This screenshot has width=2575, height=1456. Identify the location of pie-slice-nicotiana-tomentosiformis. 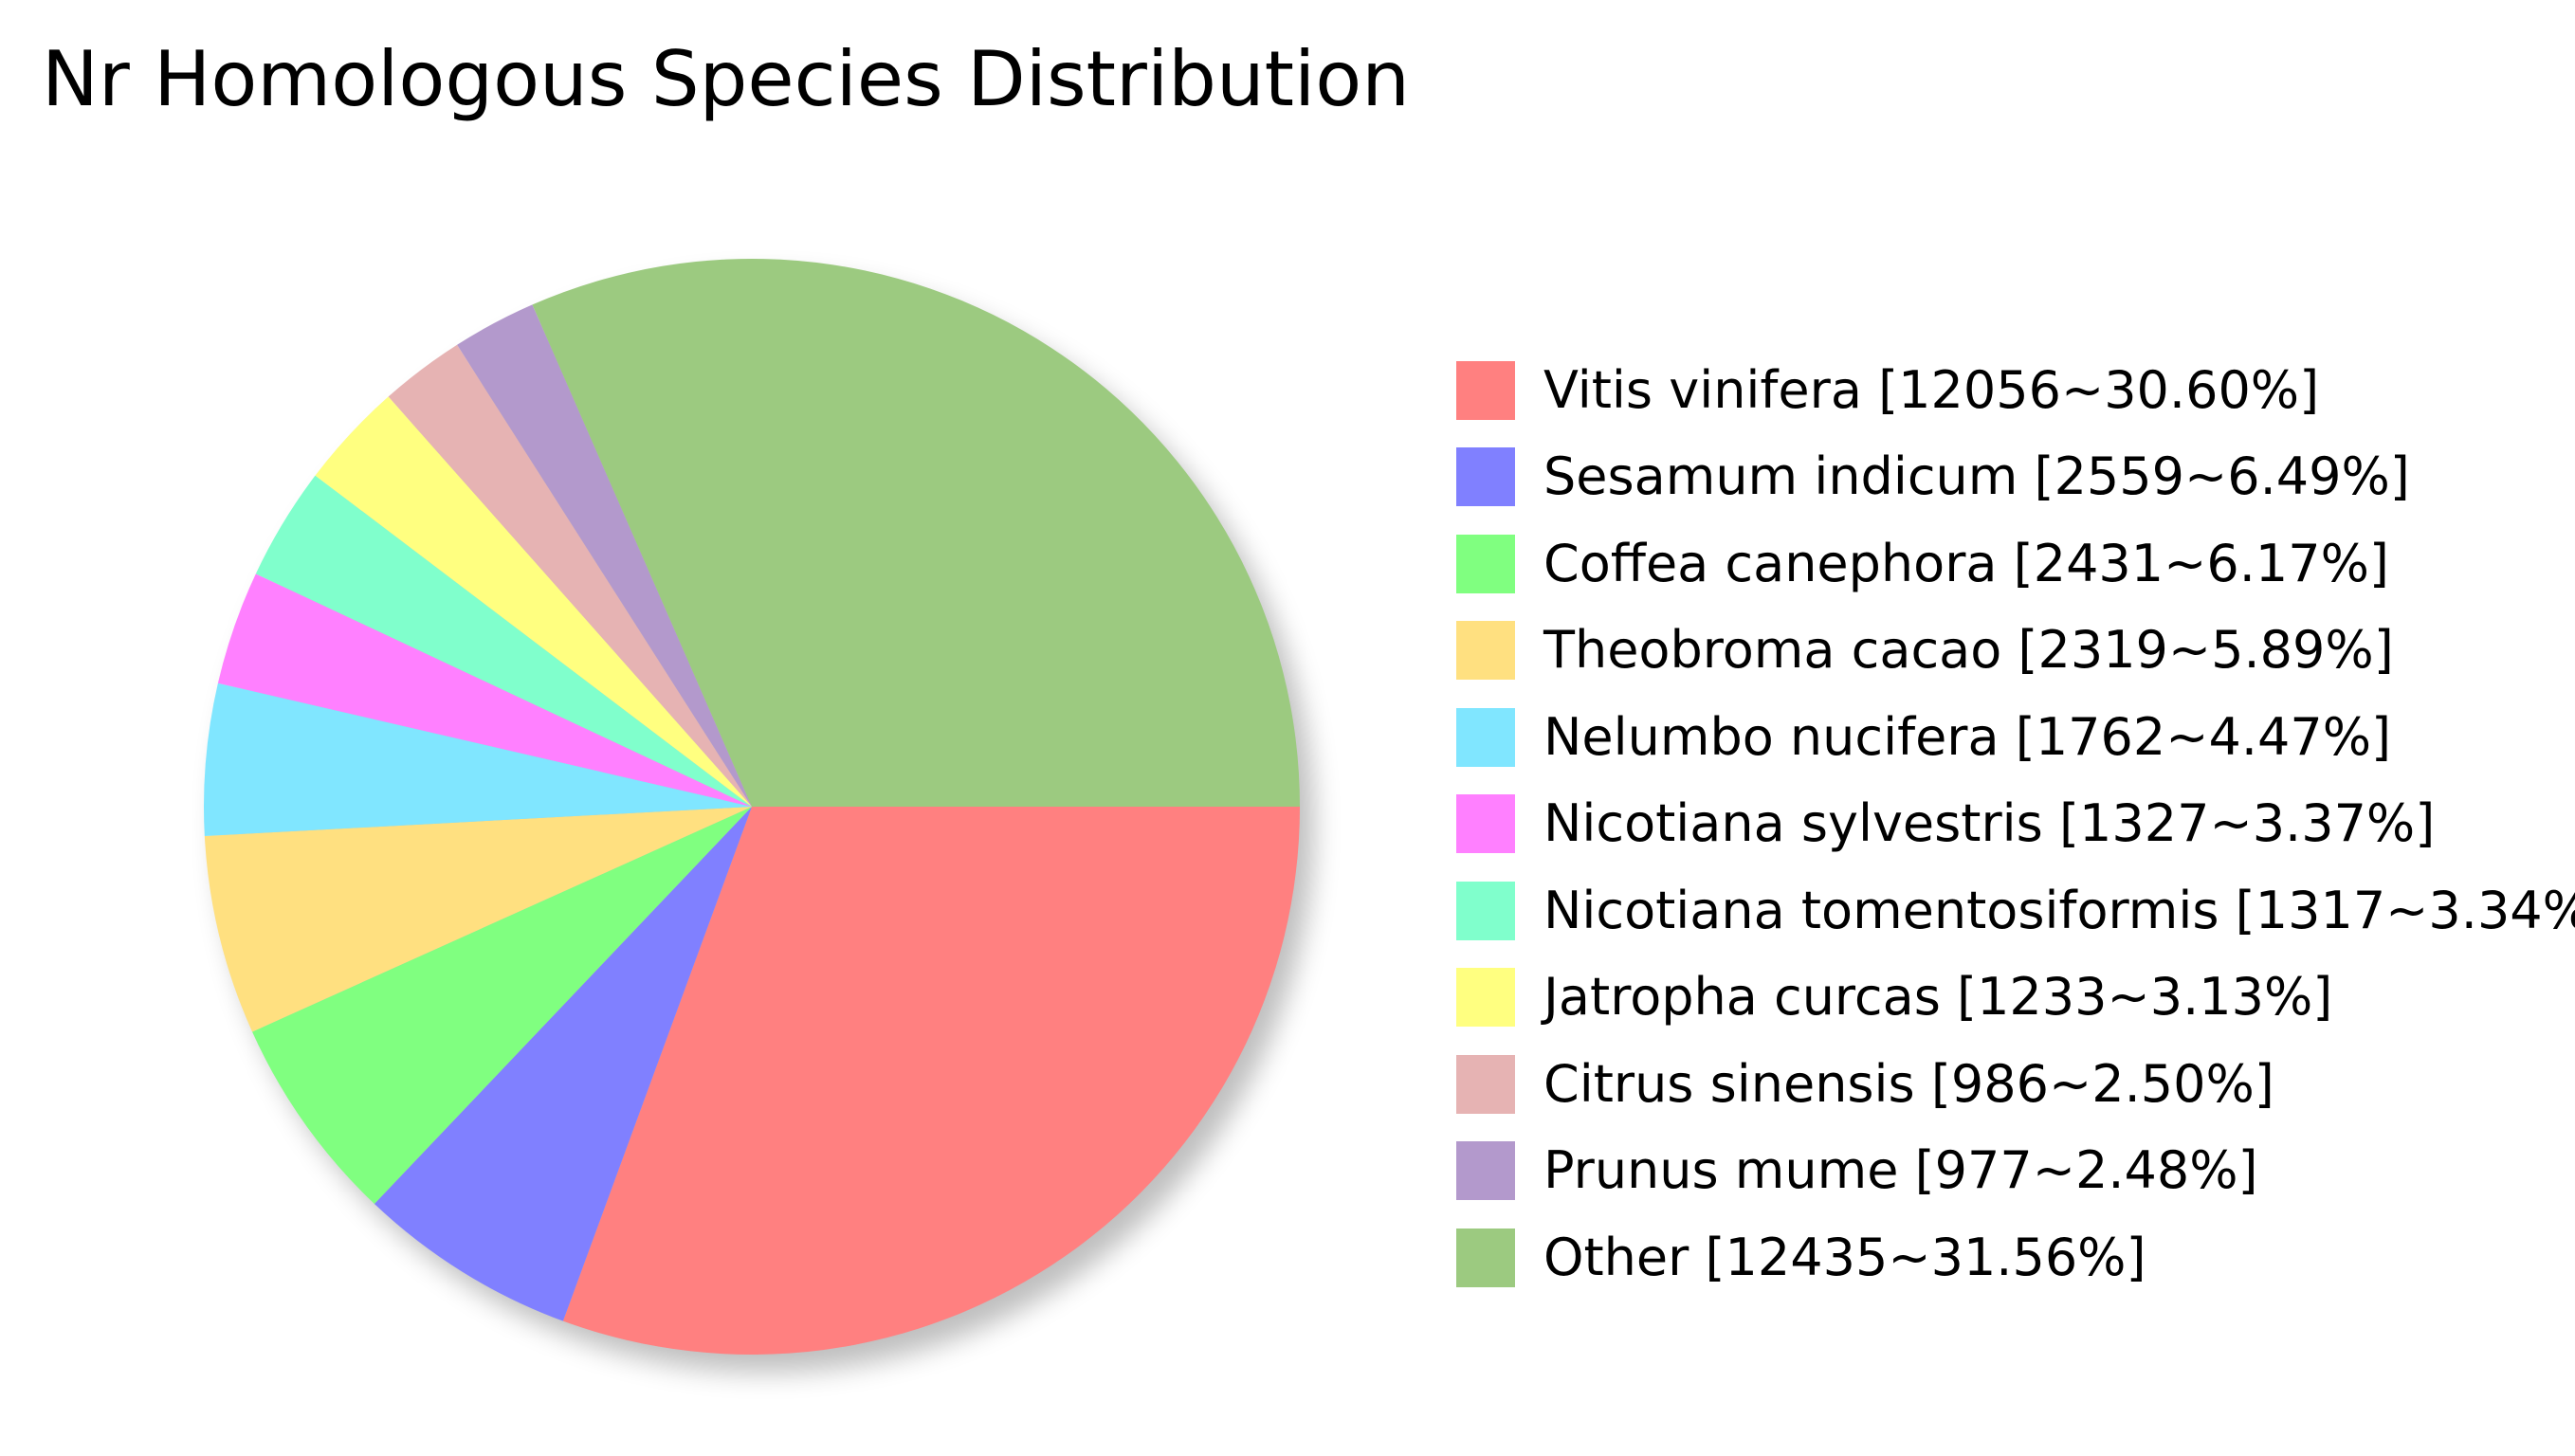
(503, 641).